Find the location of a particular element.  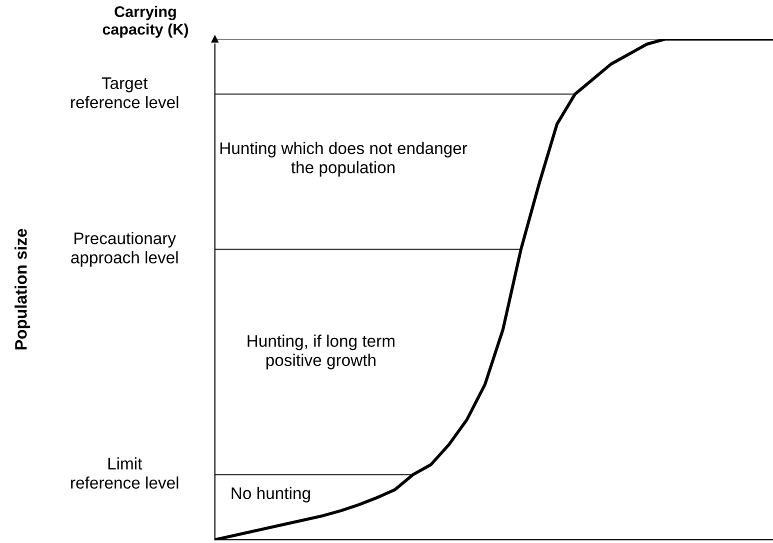

ref-line-label: Limit reference level is located at coordinates (124, 473).